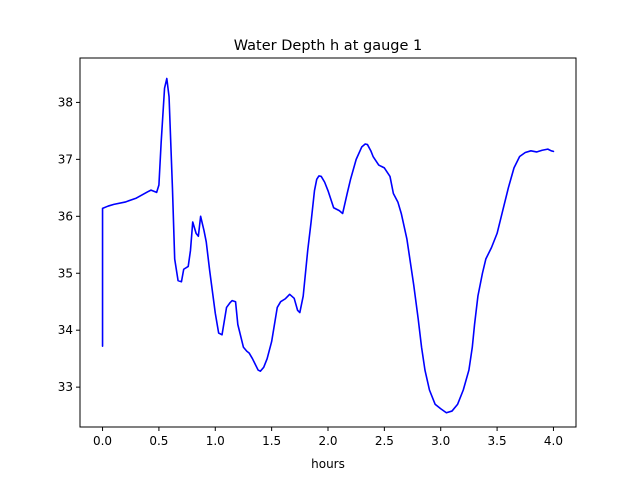 The image size is (640, 484). Describe the element at coordinates (327, 441) in the screenshot. I see `x-tick-label: 2.0` at that location.